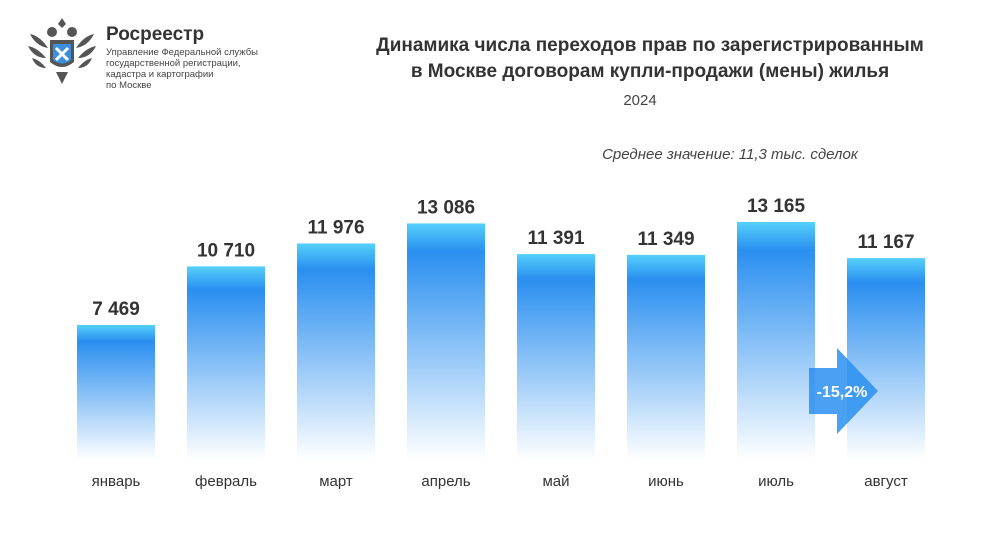  I want to click on change-label: -15,2%, so click(842, 392).